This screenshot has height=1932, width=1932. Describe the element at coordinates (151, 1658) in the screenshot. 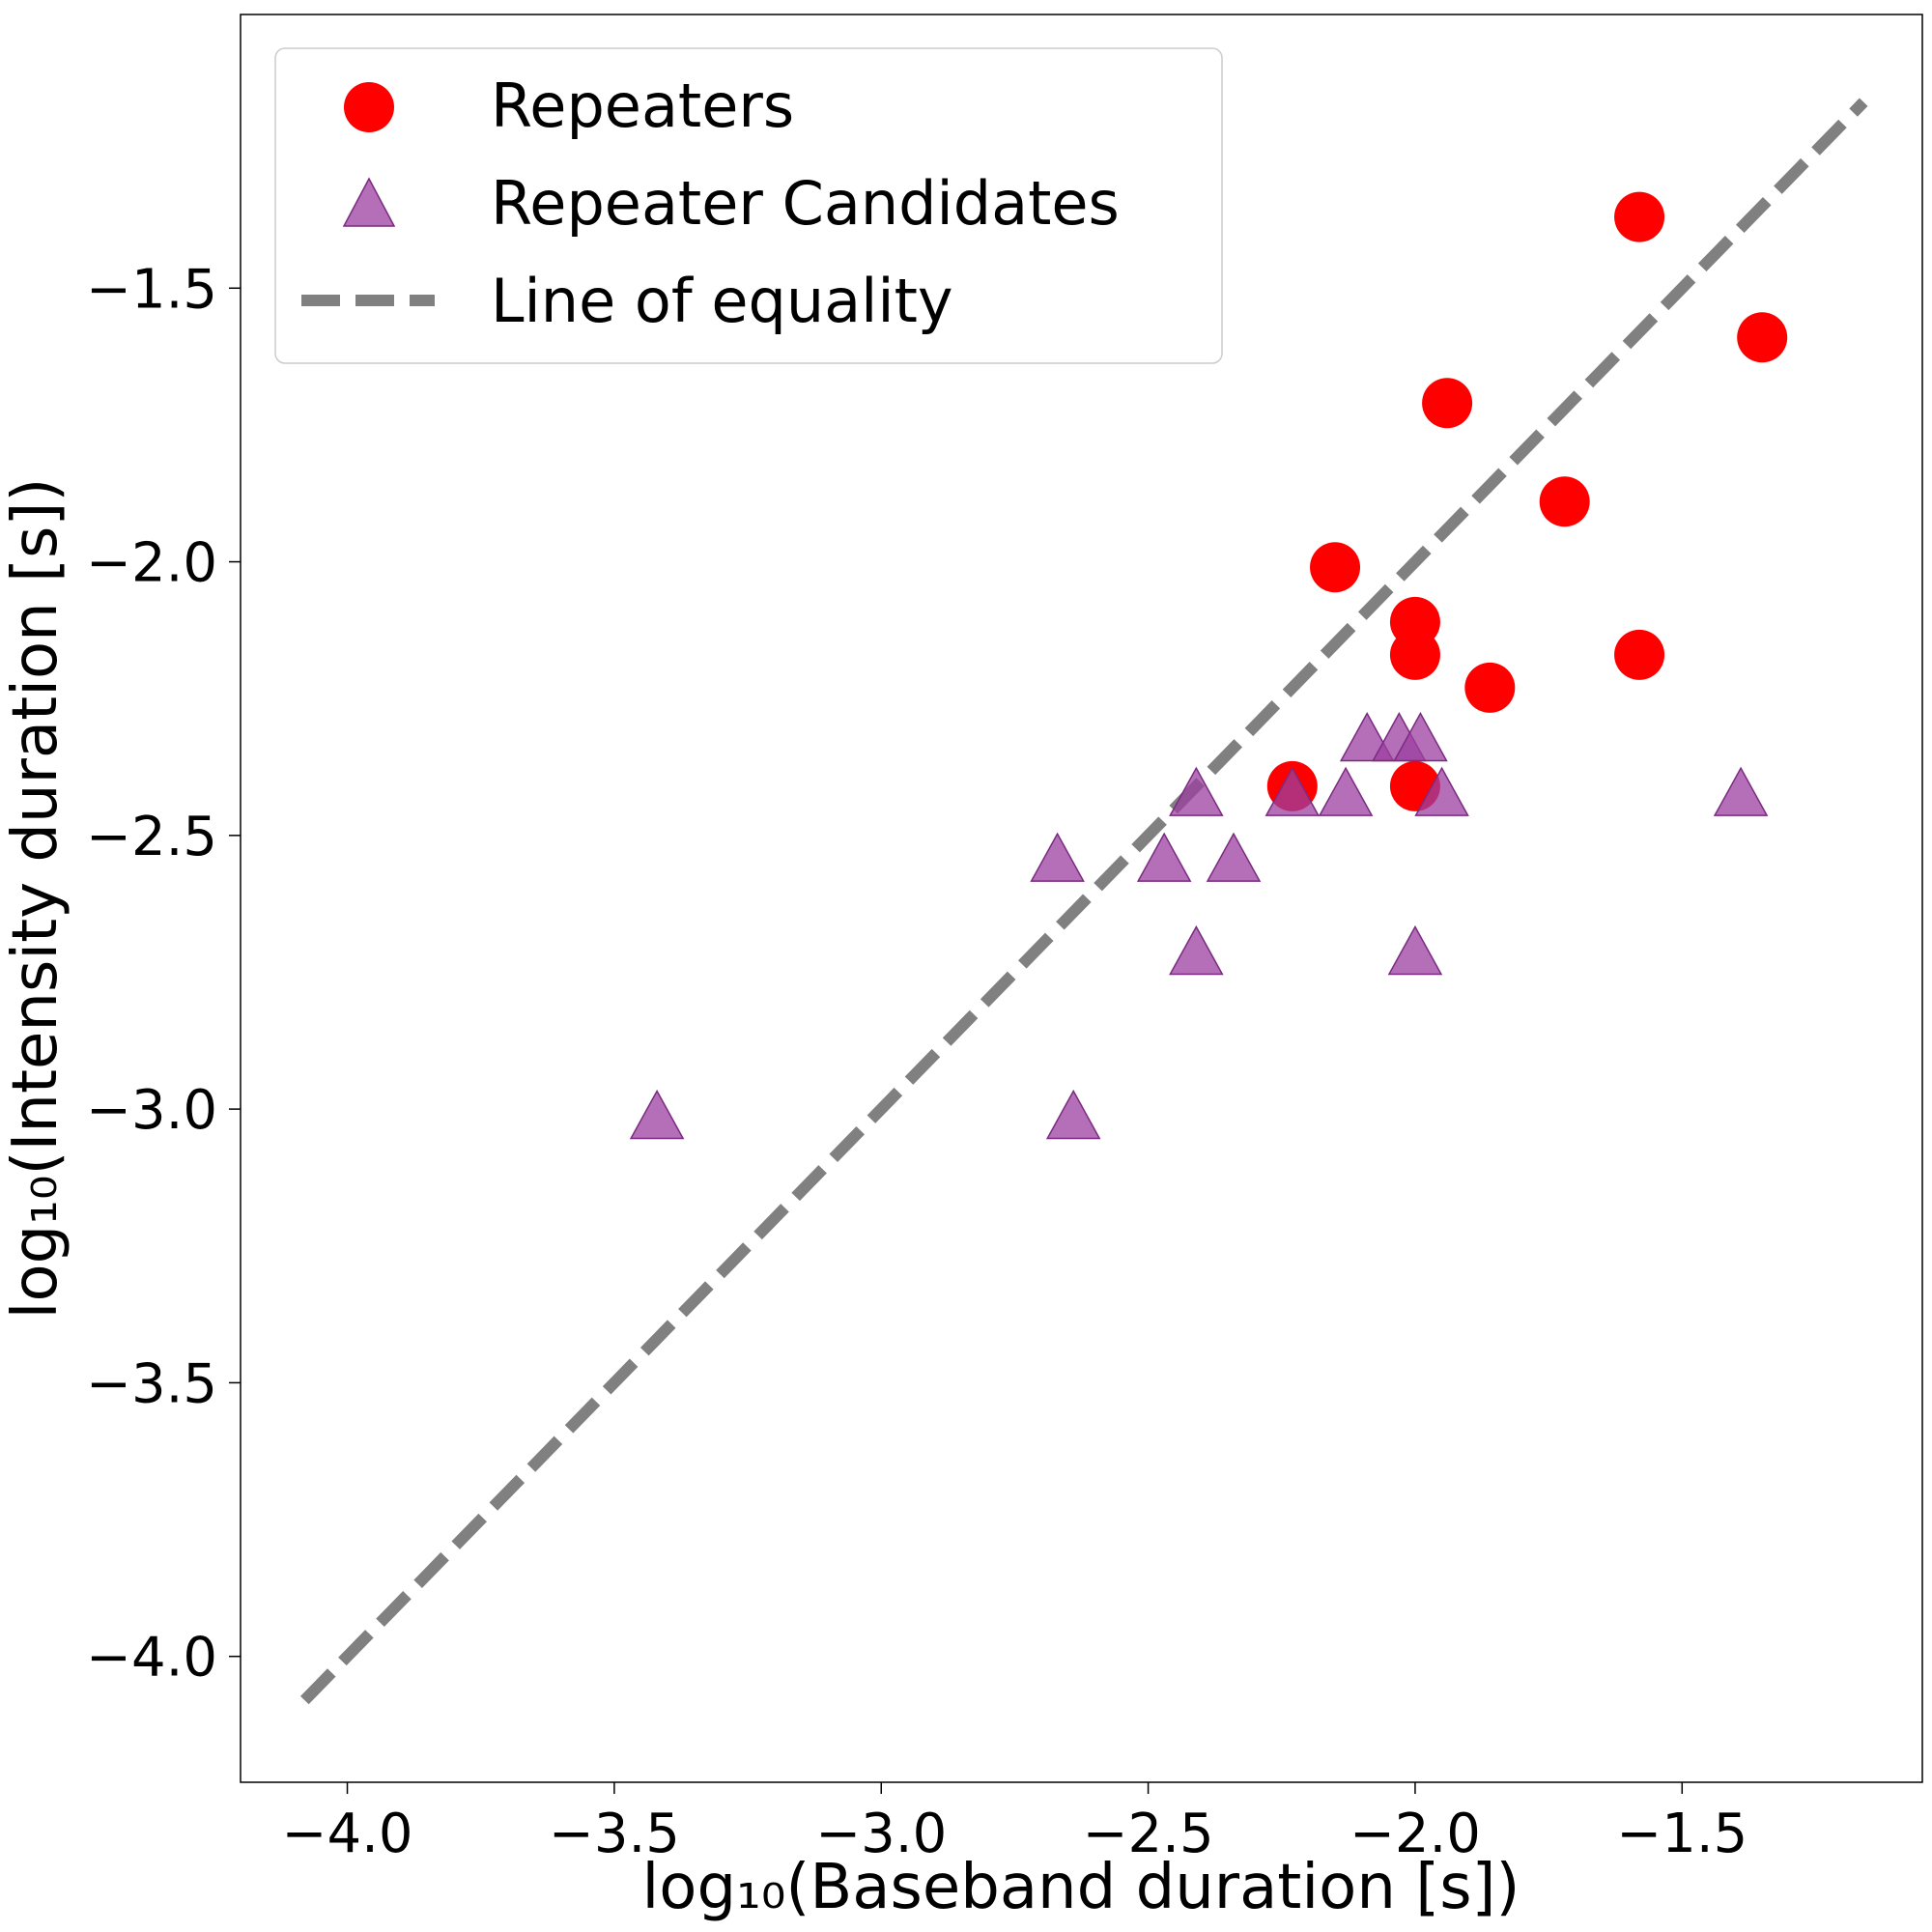

I see `y-tick-label: −4.0` at that location.